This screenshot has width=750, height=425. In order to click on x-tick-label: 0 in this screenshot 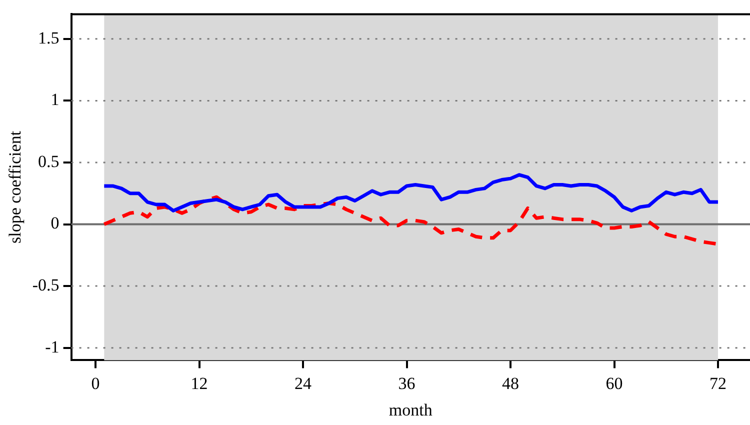, I will do `click(95, 383)`.